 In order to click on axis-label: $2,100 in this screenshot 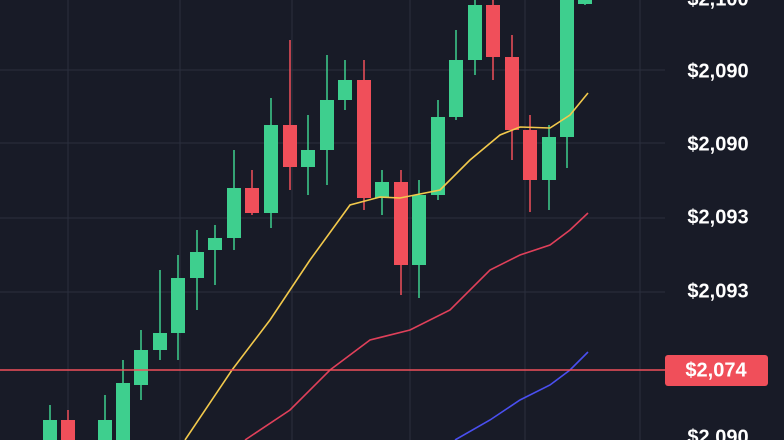, I will do `click(717, 5)`.